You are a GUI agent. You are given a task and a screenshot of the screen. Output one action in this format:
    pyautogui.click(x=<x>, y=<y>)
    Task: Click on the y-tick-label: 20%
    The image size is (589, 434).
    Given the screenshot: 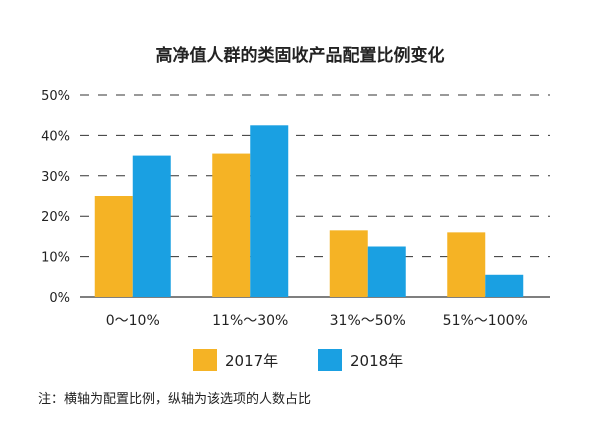 What is the action you would take?
    pyautogui.click(x=55, y=217)
    